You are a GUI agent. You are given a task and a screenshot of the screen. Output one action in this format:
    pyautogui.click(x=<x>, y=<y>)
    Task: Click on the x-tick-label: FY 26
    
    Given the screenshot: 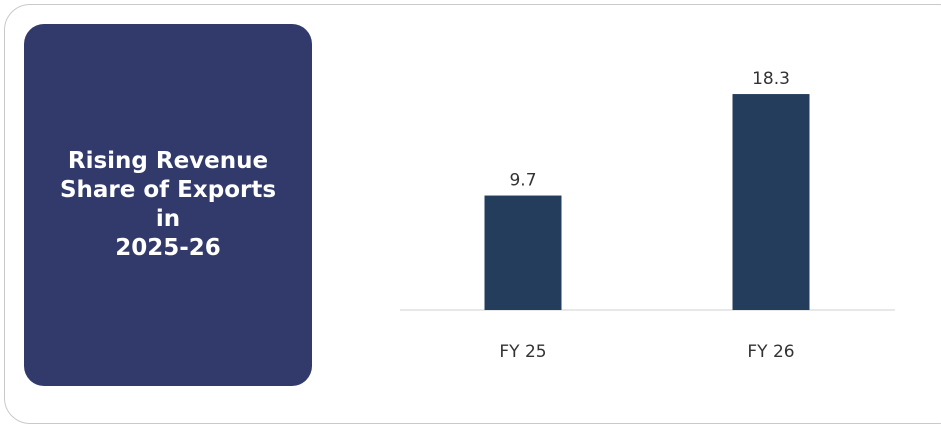 What is the action you would take?
    pyautogui.click(x=770, y=352)
    